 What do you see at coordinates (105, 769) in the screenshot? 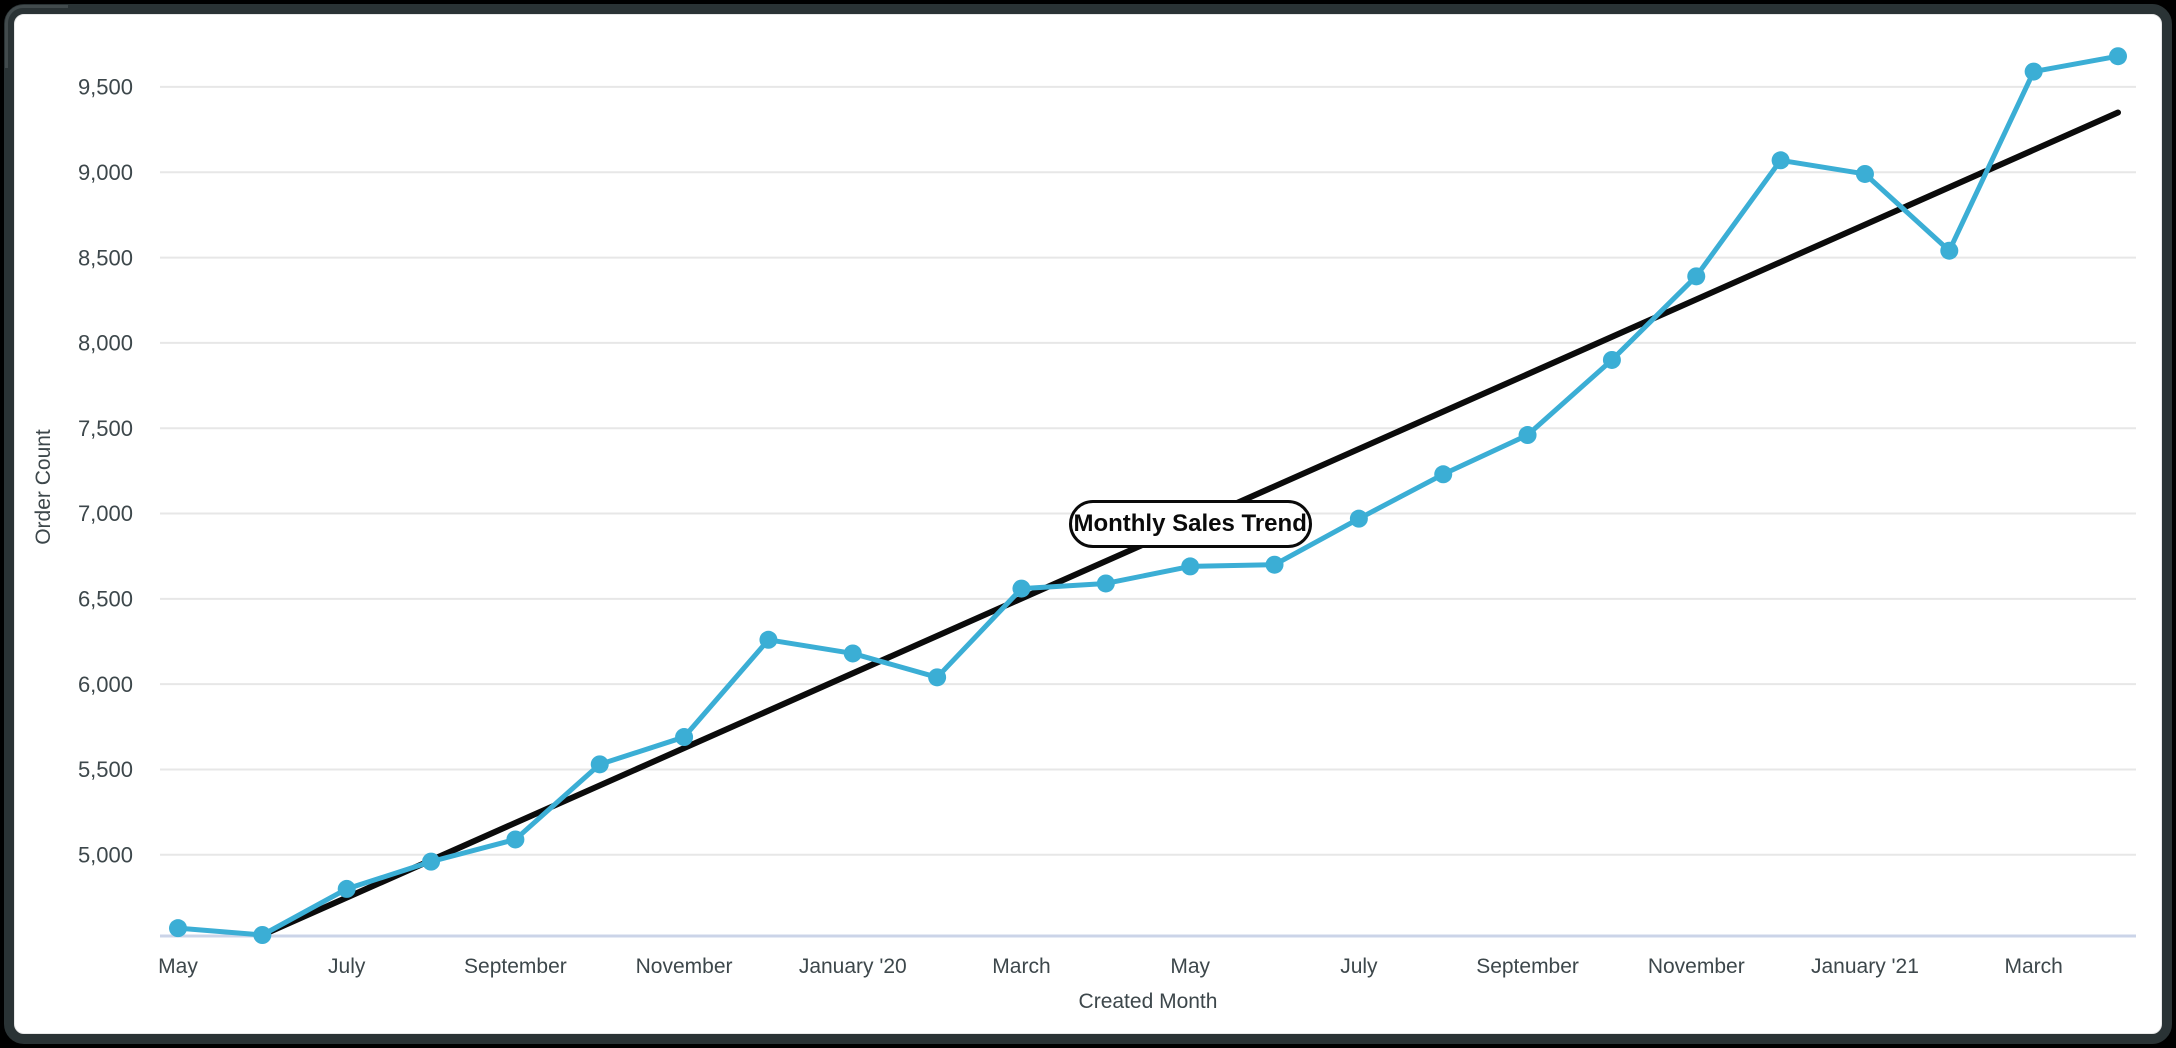
I see `y-tick-label: 5,500` at bounding box center [105, 769].